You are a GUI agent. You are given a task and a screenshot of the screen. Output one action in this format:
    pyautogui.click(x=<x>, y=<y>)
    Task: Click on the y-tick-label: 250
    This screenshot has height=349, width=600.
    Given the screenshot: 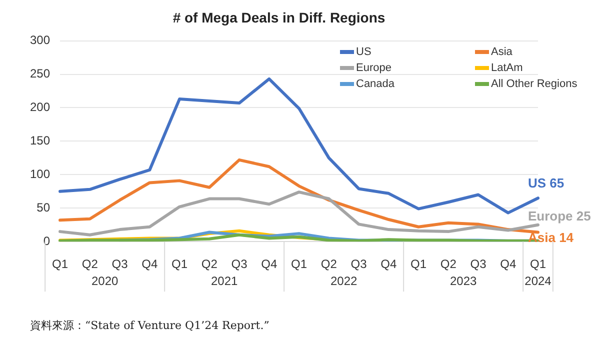 What is the action you would take?
    pyautogui.click(x=40, y=73)
    